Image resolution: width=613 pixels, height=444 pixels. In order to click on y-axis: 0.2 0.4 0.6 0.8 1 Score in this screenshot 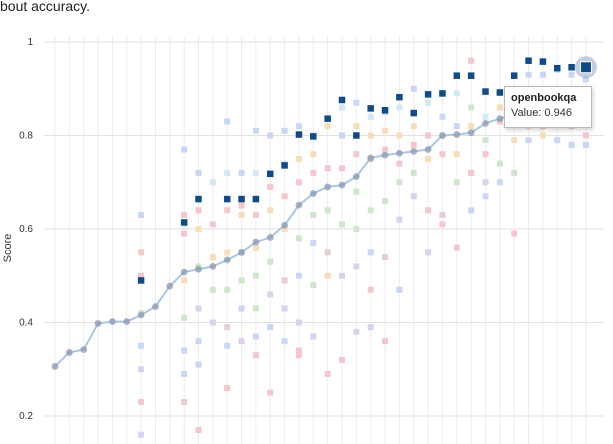, I will do `click(17, 229)`.